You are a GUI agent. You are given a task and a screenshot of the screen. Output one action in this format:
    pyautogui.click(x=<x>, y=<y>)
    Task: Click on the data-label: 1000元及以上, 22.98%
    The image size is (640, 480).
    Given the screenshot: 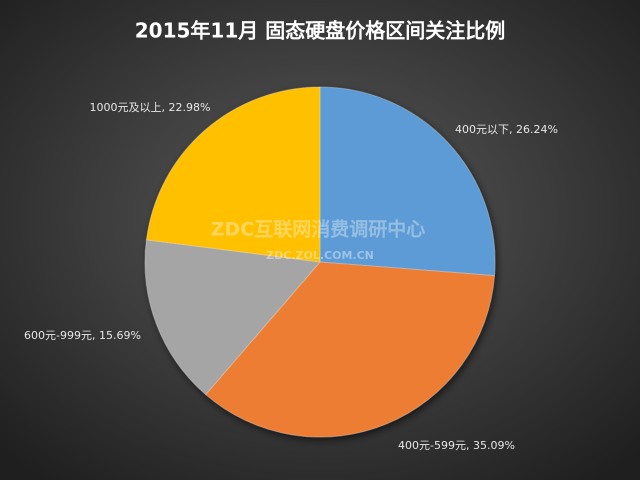 What is the action you would take?
    pyautogui.click(x=150, y=107)
    